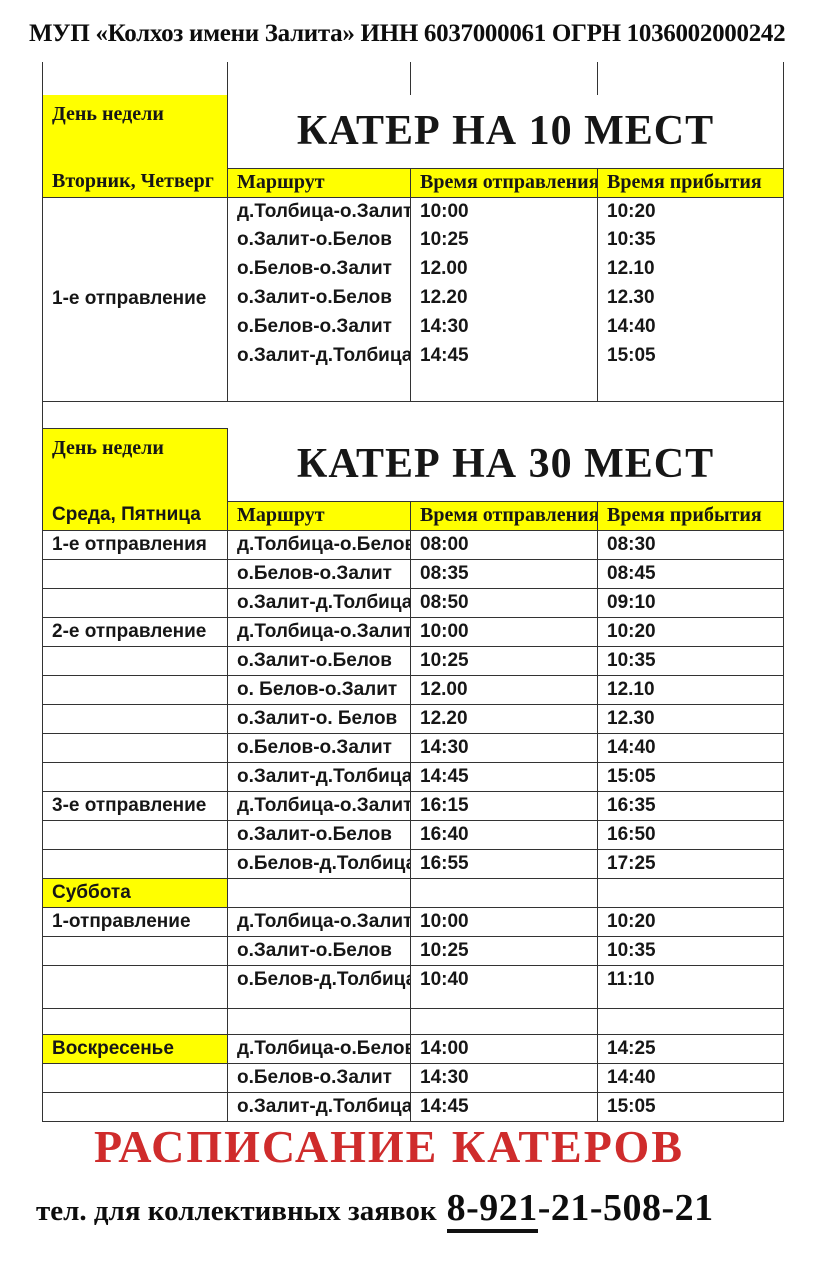 This screenshot has width=830, height=1280. What do you see at coordinates (504, 718) in the screenshot?
I see `cell-departure: 12.20` at bounding box center [504, 718].